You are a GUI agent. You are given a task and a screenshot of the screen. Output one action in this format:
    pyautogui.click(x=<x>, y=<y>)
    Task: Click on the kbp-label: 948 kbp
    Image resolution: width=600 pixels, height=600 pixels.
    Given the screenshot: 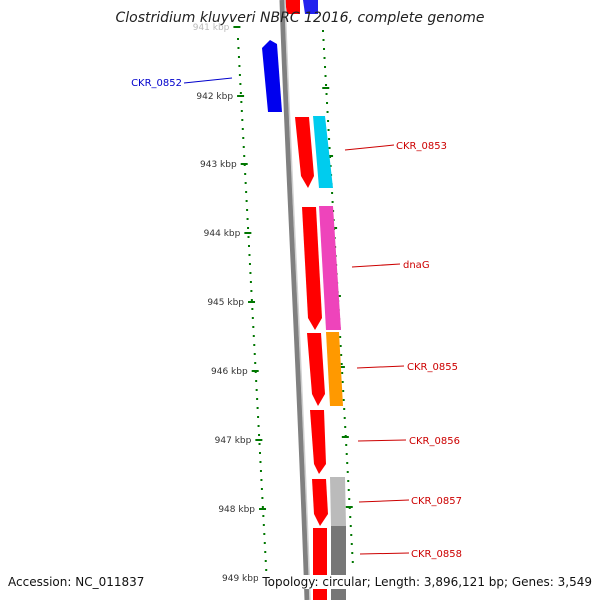 What is the action you would take?
    pyautogui.click(x=236, y=510)
    